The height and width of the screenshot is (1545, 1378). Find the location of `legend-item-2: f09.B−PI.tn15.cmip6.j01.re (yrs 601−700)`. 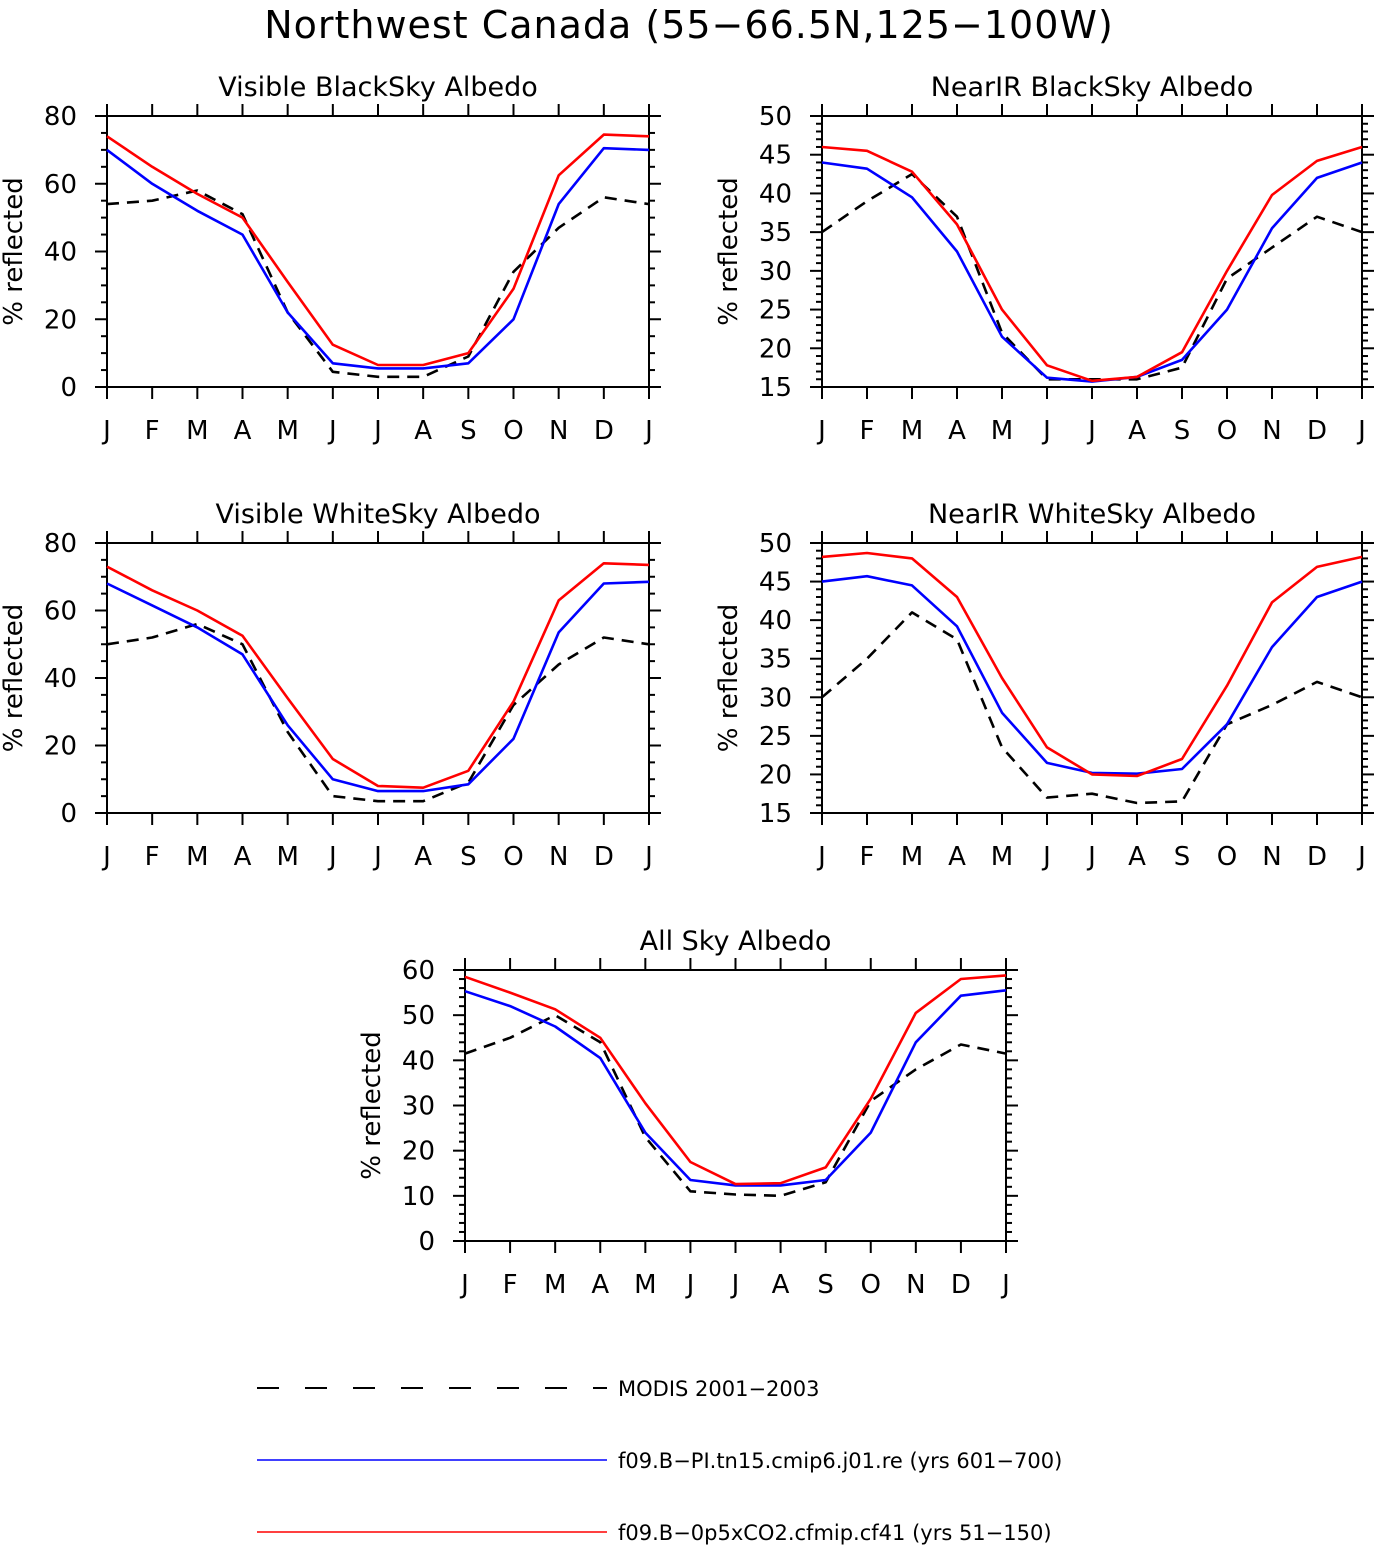

legend-item-2: f09.B−PI.tn15.cmip6.j01.re (yrs 601−700) is located at coordinates (659, 1461).